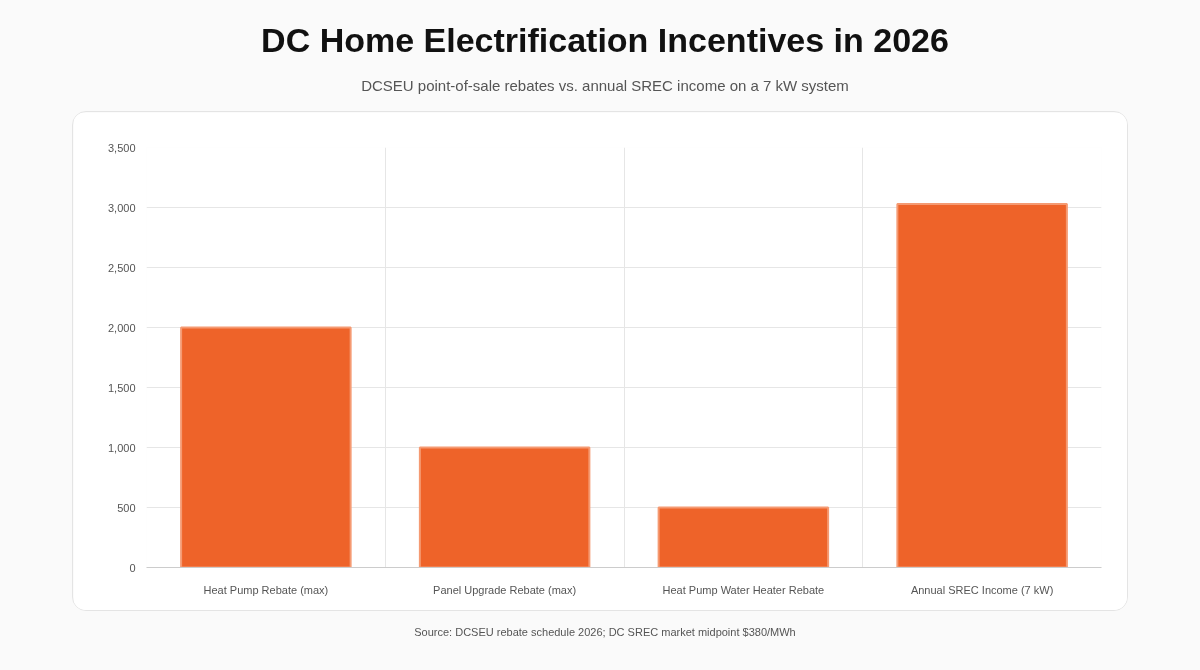 The width and height of the screenshot is (1200, 670). Describe the element at coordinates (121, 207) in the screenshot. I see `y-tick-label: 3,000` at that location.